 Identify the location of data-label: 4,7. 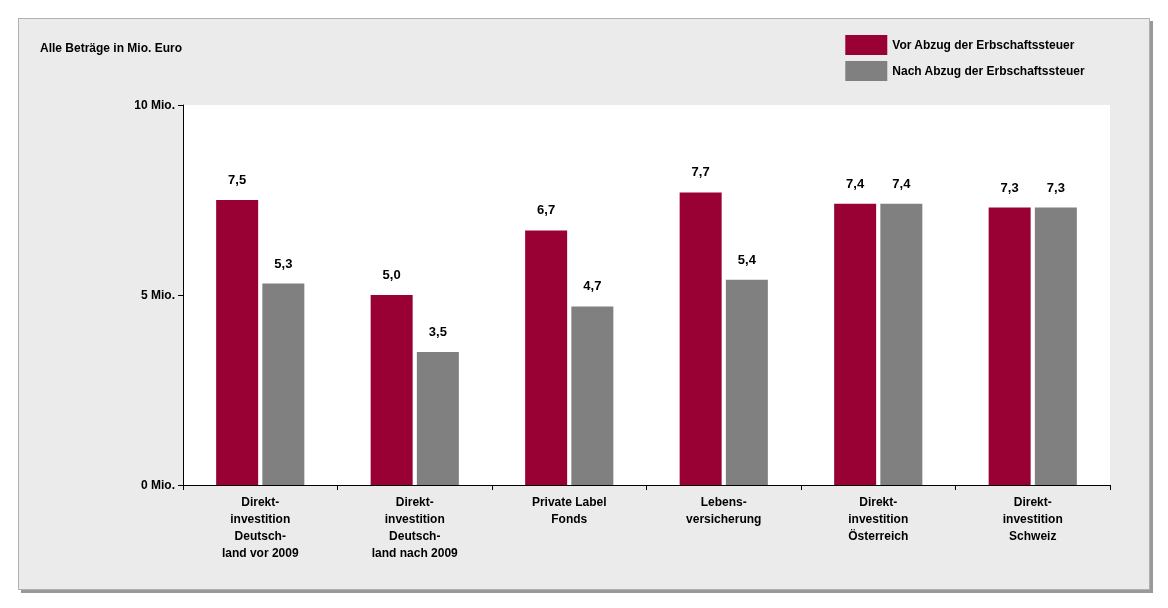
(592, 286).